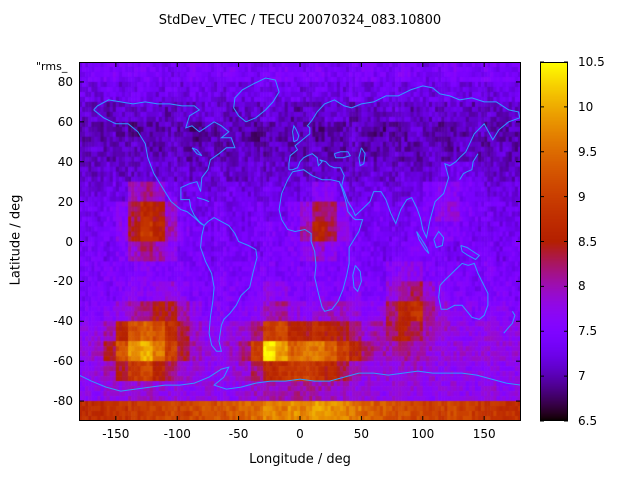  What do you see at coordinates (52, 66) in the screenshot?
I see `rms-annotation: "rms_` at bounding box center [52, 66].